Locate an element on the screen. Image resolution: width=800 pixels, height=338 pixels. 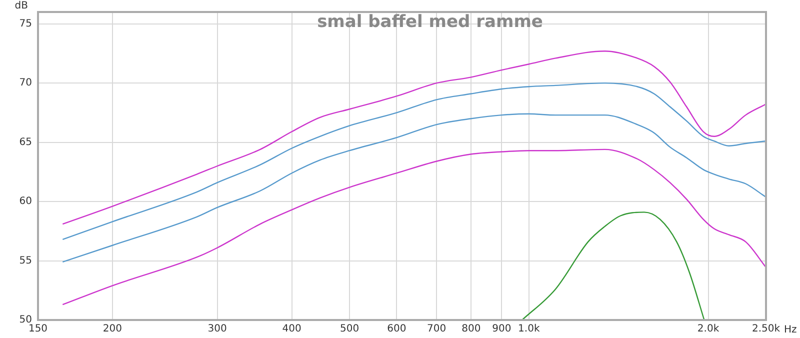
y-axis-title: dB is located at coordinates (21, 6).